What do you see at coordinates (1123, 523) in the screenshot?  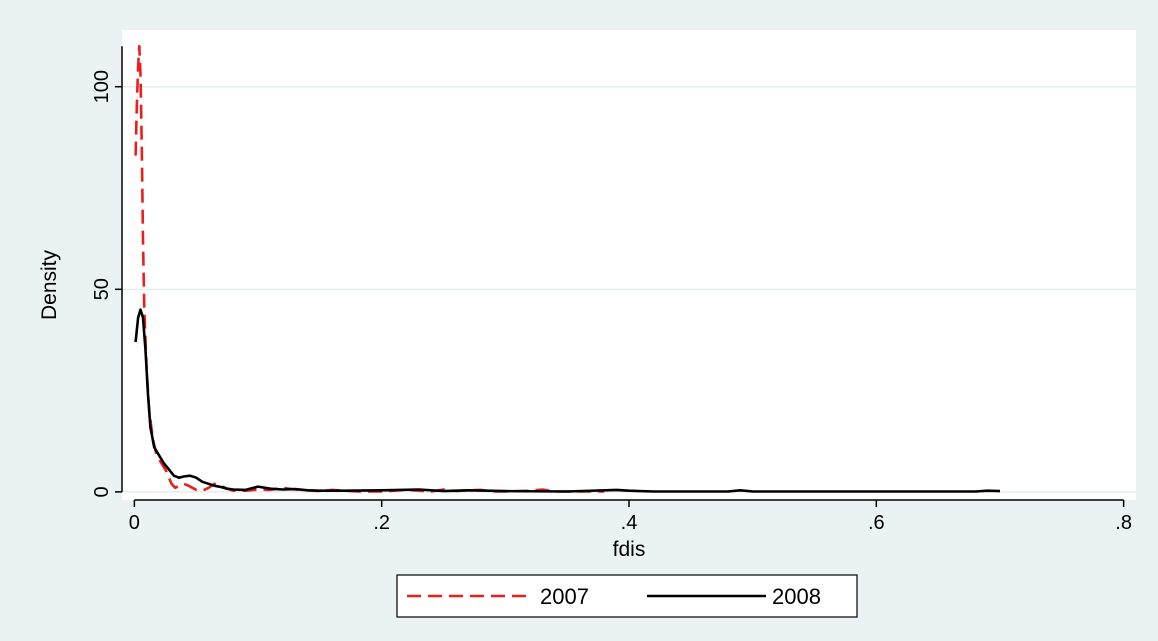 I see `x-tick-label: .8` at bounding box center [1123, 523].